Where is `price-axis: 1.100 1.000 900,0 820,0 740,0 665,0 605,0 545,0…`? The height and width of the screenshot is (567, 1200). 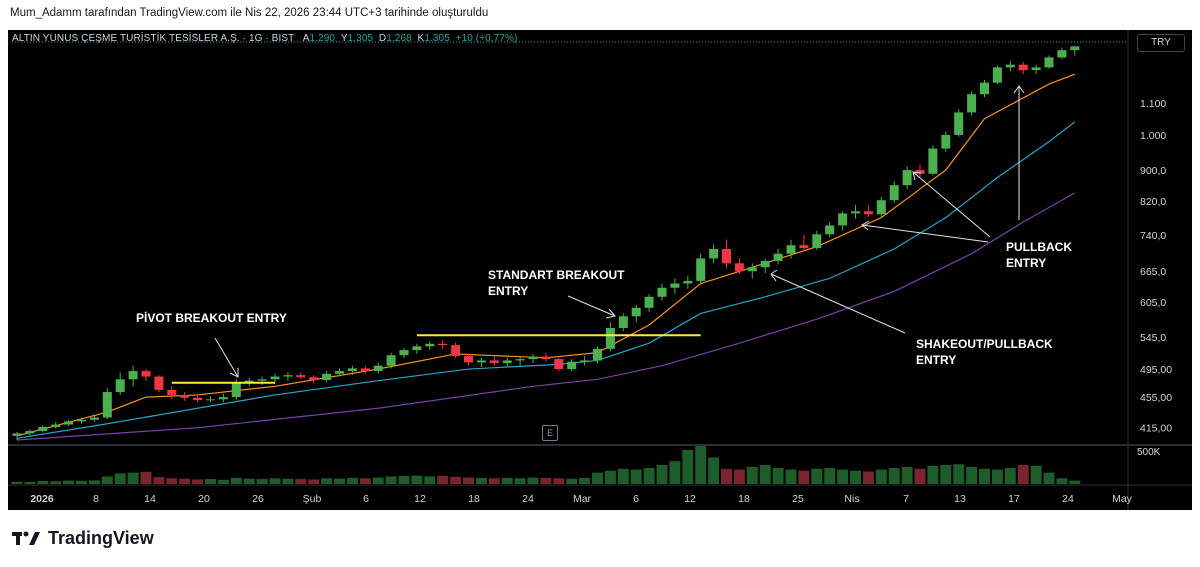
price-axis: 1.100 1.000 900,0 820,0 740,0 665,0 605,0 545,0… is located at coordinates (1156, 266).